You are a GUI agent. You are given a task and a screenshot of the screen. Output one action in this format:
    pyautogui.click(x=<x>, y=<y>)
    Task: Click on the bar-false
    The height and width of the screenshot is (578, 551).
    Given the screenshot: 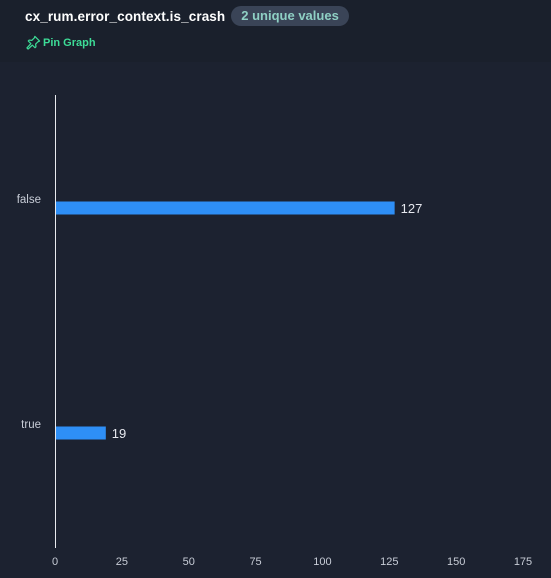 What is the action you would take?
    pyautogui.click(x=225, y=208)
    